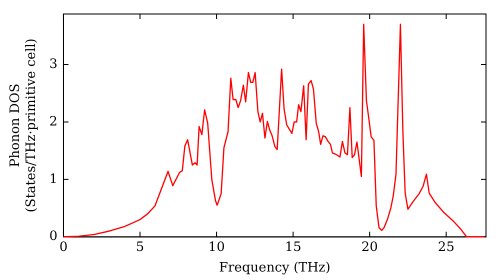 The height and width of the screenshot is (280, 500). I want to click on y-tick-label: 0, so click(53, 236).